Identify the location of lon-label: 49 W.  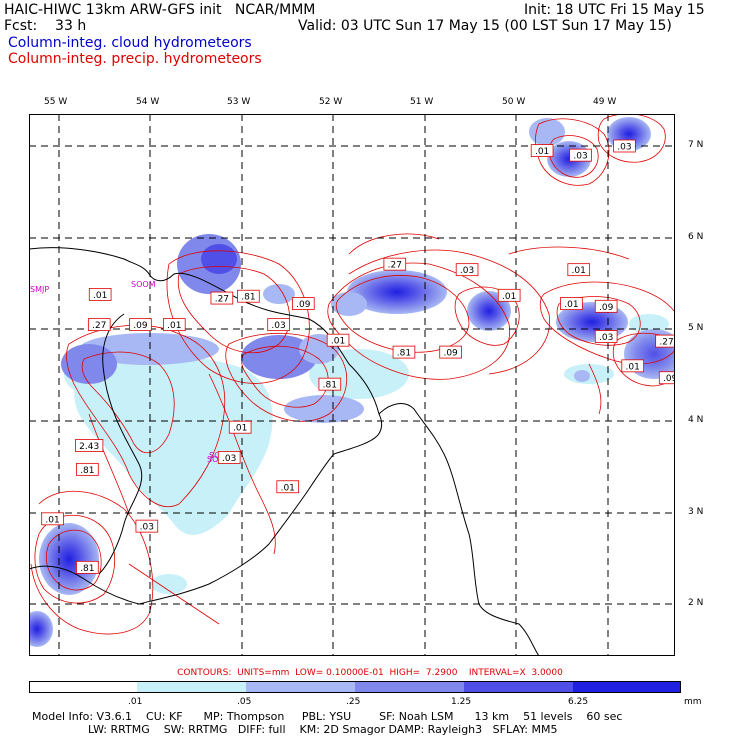
(605, 102).